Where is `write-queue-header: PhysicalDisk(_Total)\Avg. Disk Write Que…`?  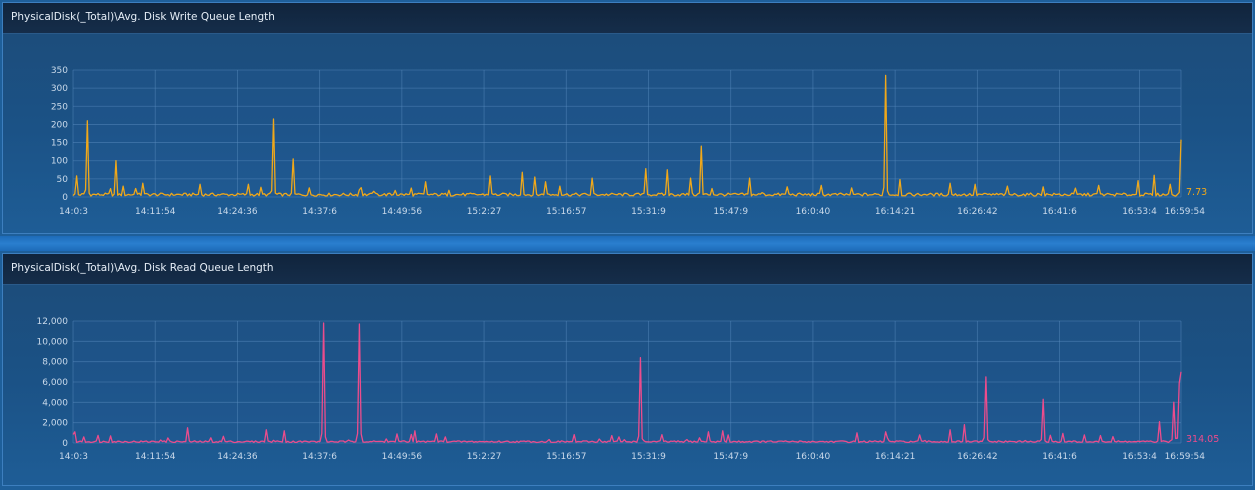
write-queue-header: PhysicalDisk(_Total)\Avg. Disk Write Que… is located at coordinates (627, 18).